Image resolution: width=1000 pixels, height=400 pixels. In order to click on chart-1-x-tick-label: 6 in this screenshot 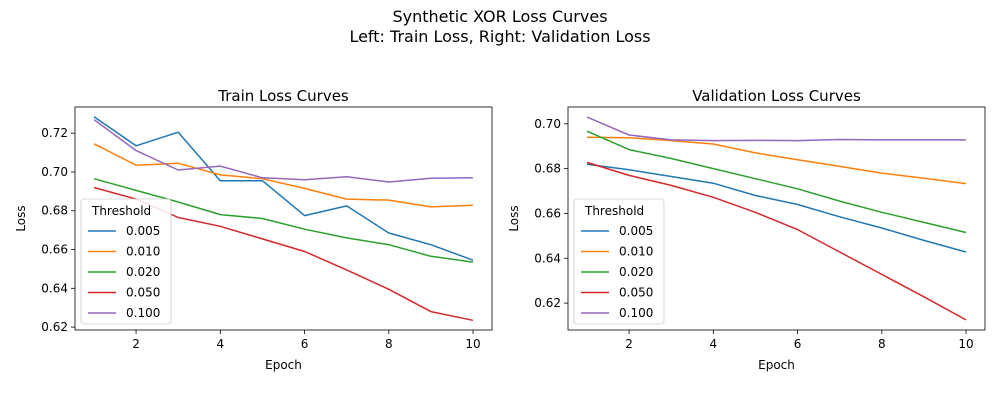, I will do `click(305, 344)`.